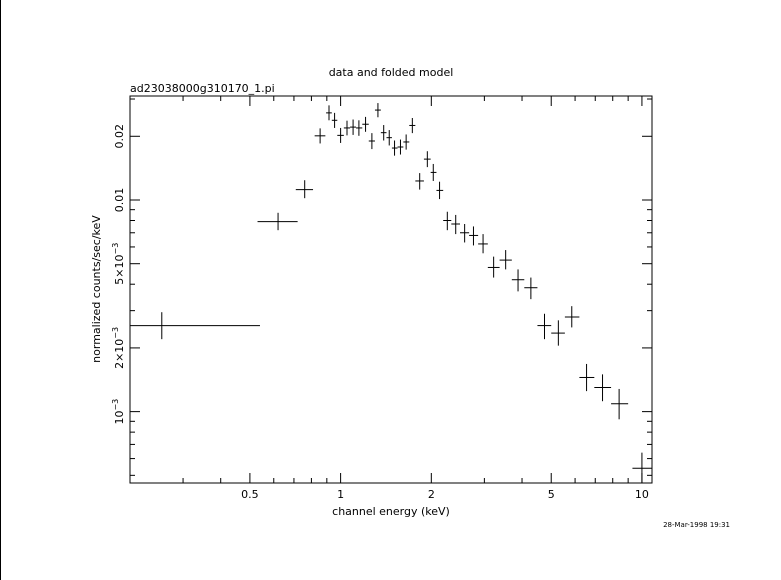 Image resolution: width=781 pixels, height=580 pixels. Describe the element at coordinates (391, 72) in the screenshot. I see `chart-title: data and folded model` at that location.